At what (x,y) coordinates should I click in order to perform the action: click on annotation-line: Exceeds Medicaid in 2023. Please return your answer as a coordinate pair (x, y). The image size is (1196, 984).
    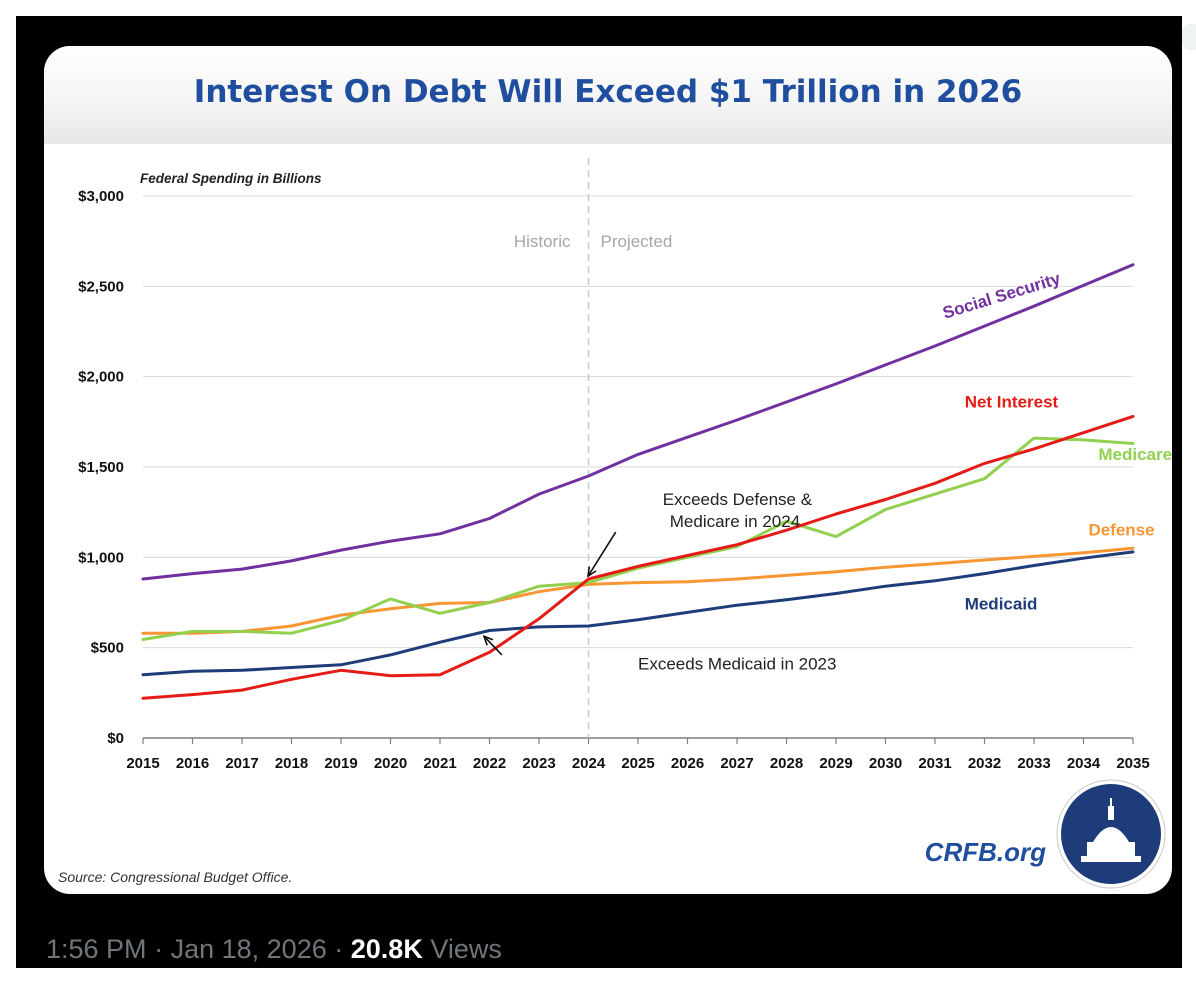
    Looking at the image, I should click on (737, 663).